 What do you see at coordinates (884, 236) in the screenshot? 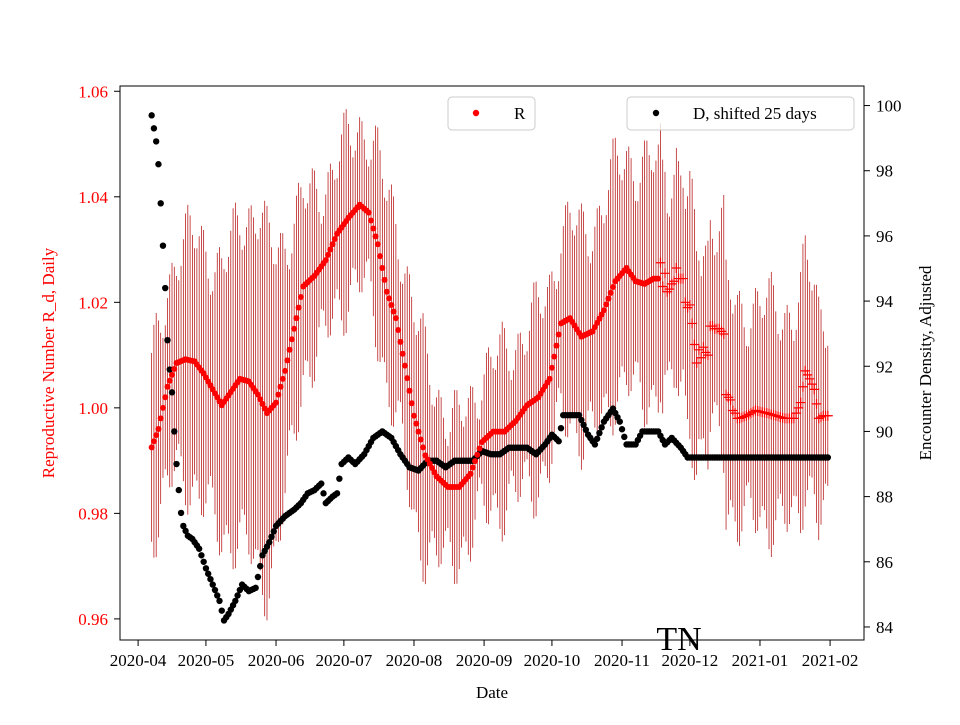
I see `y-right-tick-label-6: 96` at bounding box center [884, 236].